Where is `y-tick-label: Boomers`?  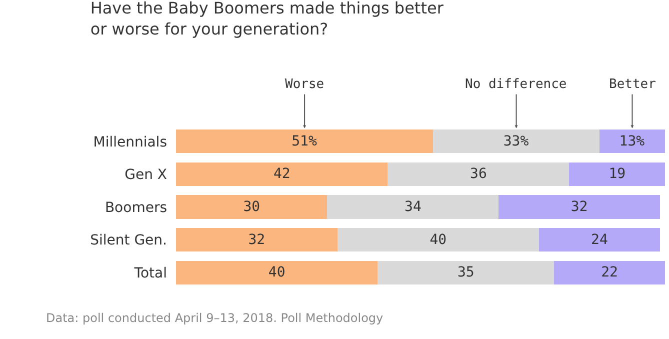
y-tick-label: Boomers is located at coordinates (135, 208).